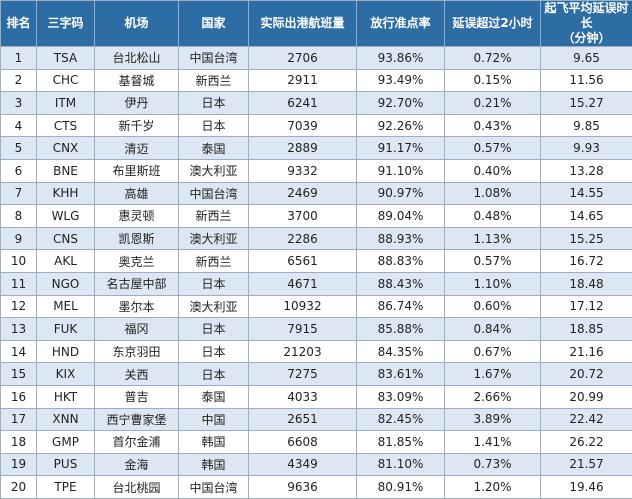 The width and height of the screenshot is (632, 499). Describe the element at coordinates (66, 80) in the screenshot. I see `cell-iata-code: CHC` at that location.